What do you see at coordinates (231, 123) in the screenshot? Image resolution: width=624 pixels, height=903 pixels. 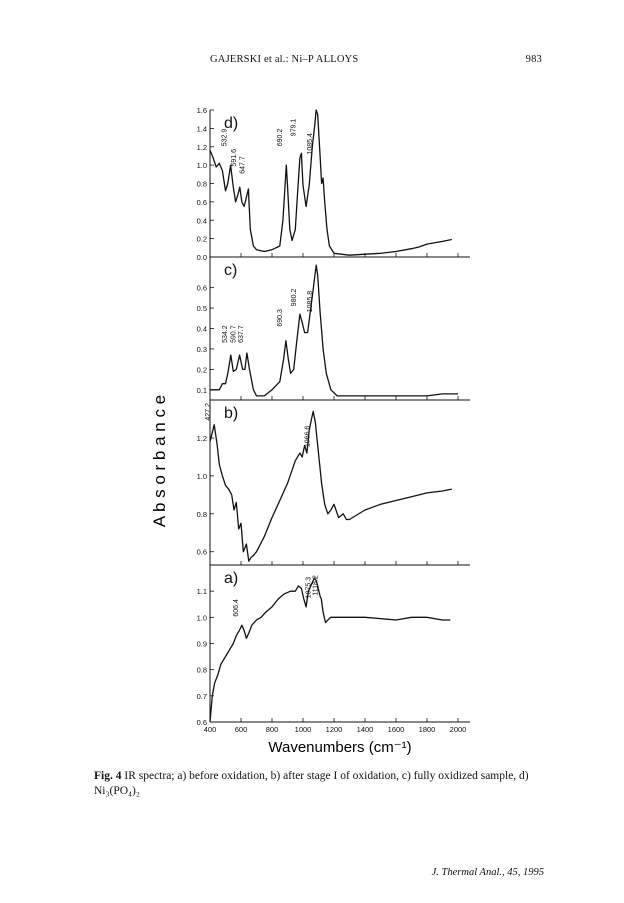 I see `panel-label: d)` at bounding box center [231, 123].